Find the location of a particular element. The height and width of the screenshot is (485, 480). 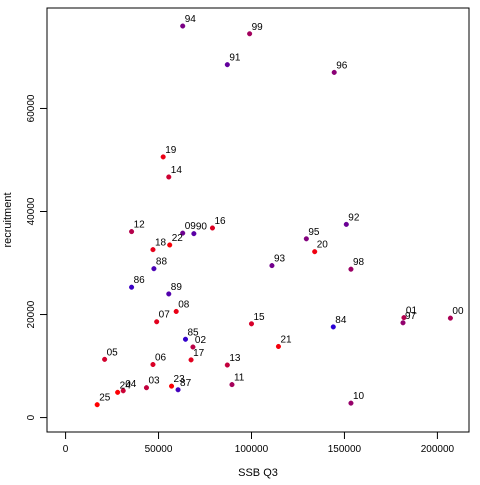

y-tick-label: 0 is located at coordinates (31, 417).